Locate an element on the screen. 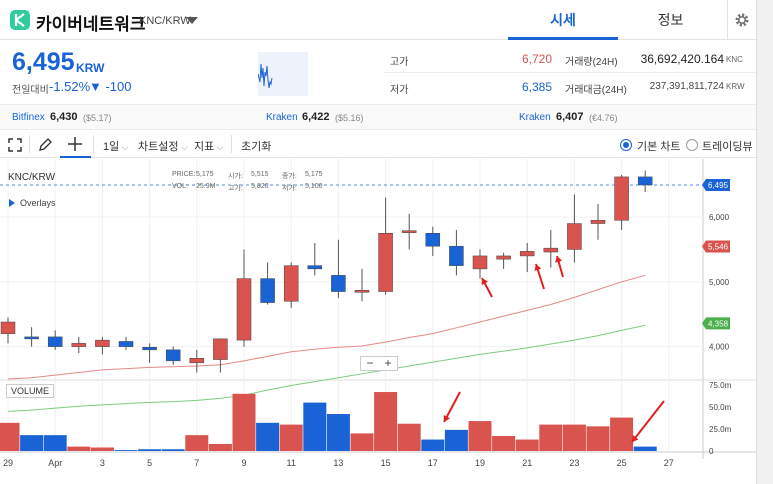  x-tick-label: 23 is located at coordinates (574, 463).